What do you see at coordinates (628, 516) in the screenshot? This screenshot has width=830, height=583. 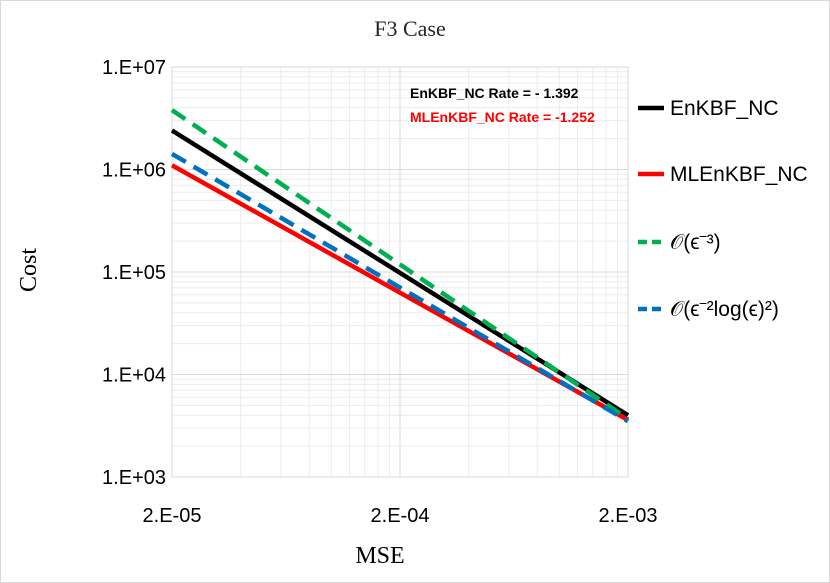 I see `x-tick-label: 2.E-03` at bounding box center [628, 516].